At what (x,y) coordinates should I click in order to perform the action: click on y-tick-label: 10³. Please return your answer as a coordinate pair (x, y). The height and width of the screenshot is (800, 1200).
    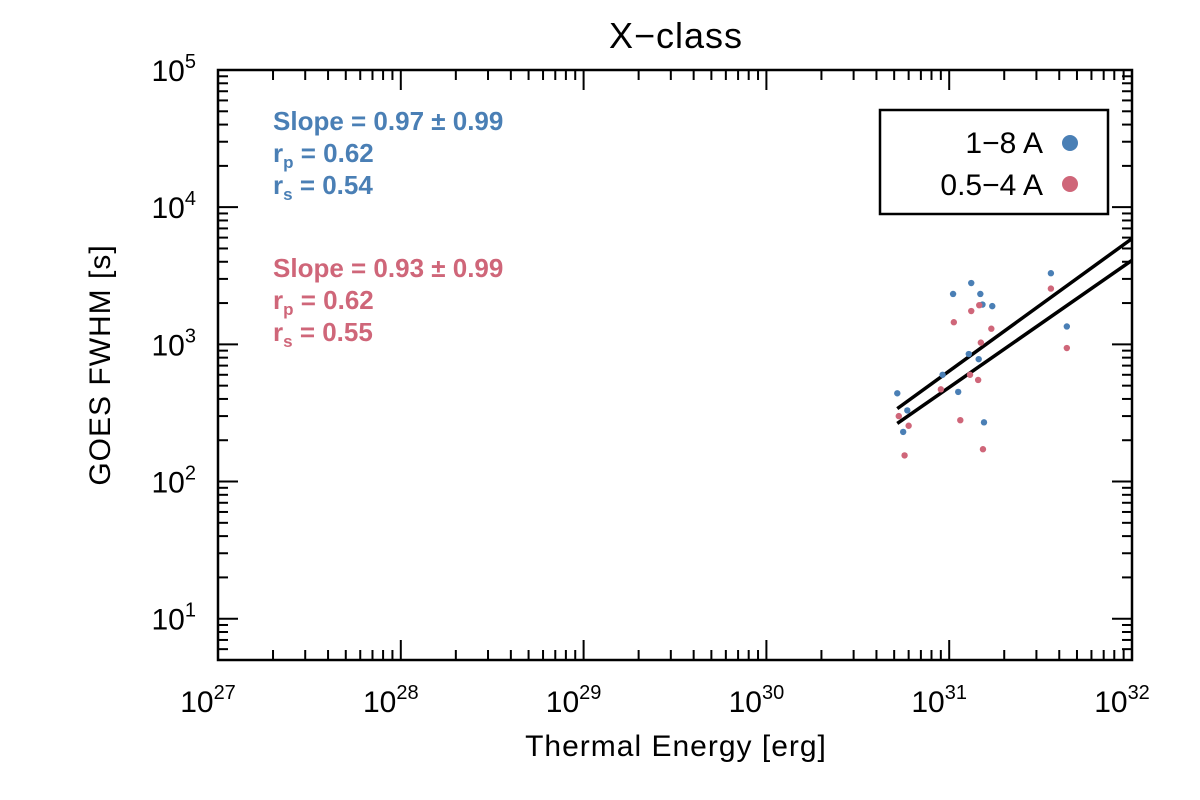
    Looking at the image, I should click on (174, 343).